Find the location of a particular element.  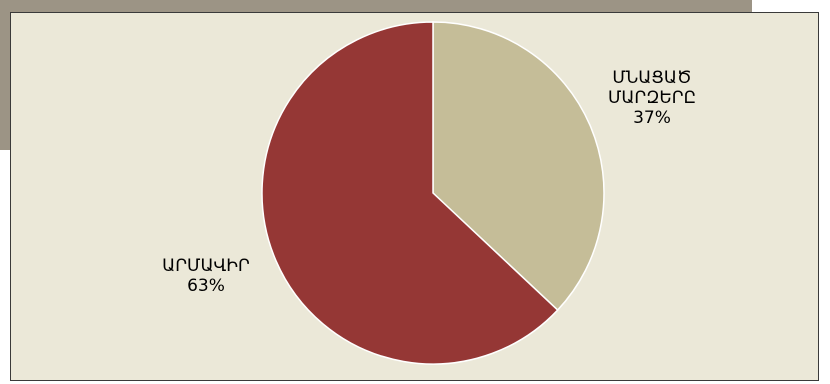

slice-label-others-line-2: ՄԱՐԶԵՐԸ is located at coordinates (652, 98).